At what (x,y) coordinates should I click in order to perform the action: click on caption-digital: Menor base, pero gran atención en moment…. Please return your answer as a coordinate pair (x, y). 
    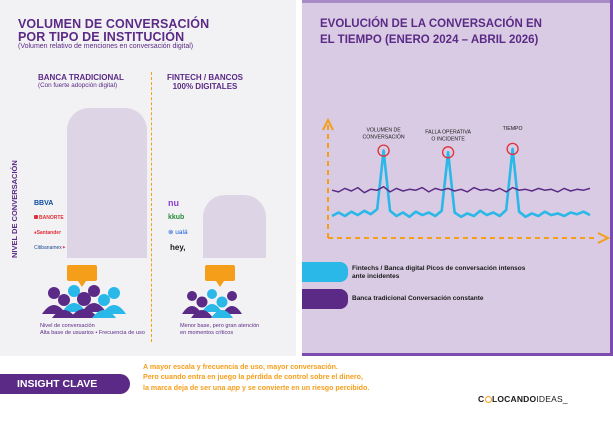
    Looking at the image, I should click on (220, 329).